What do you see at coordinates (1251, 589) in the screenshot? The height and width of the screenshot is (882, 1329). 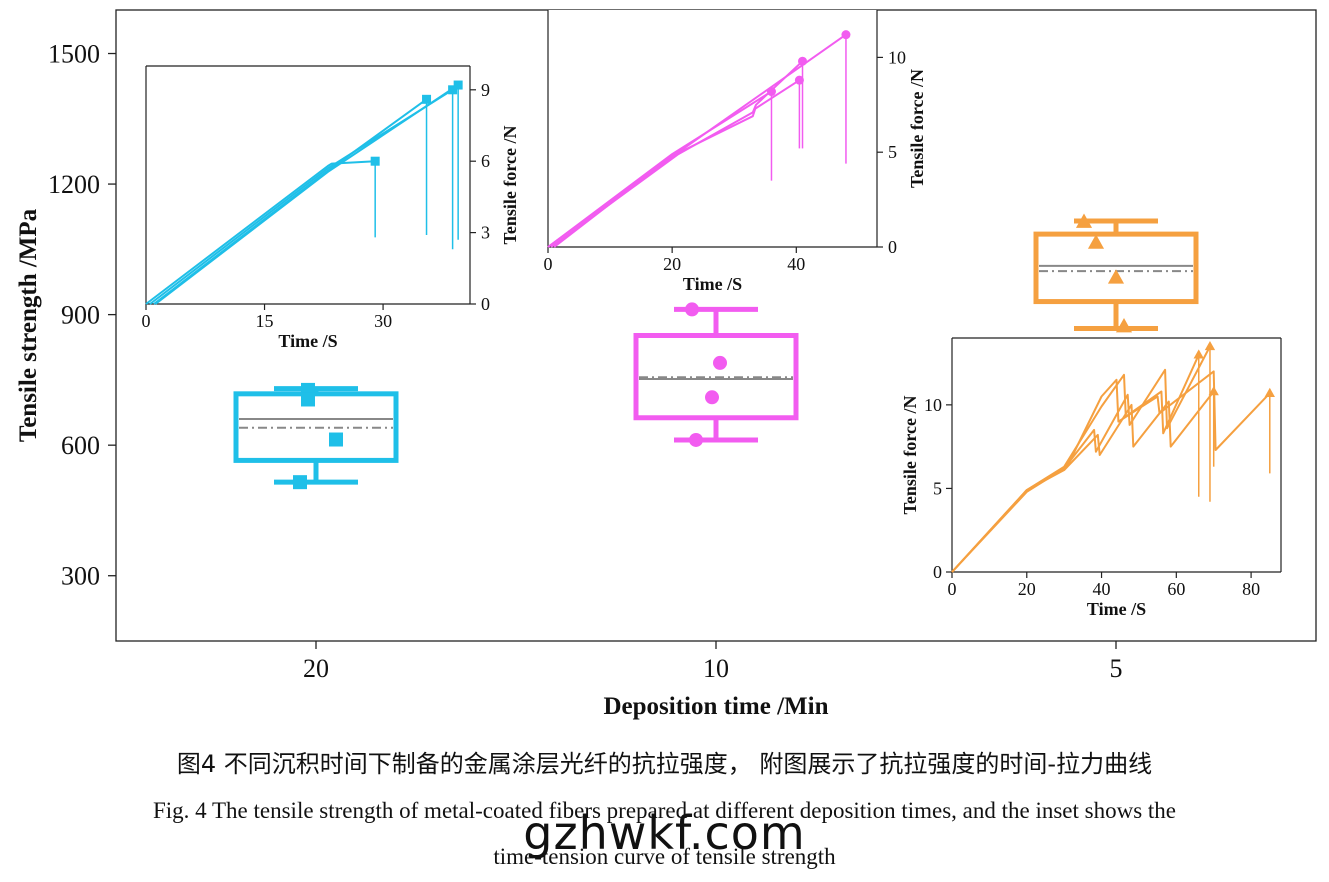 I see `inset-x-tick-label: 80` at bounding box center [1251, 589].